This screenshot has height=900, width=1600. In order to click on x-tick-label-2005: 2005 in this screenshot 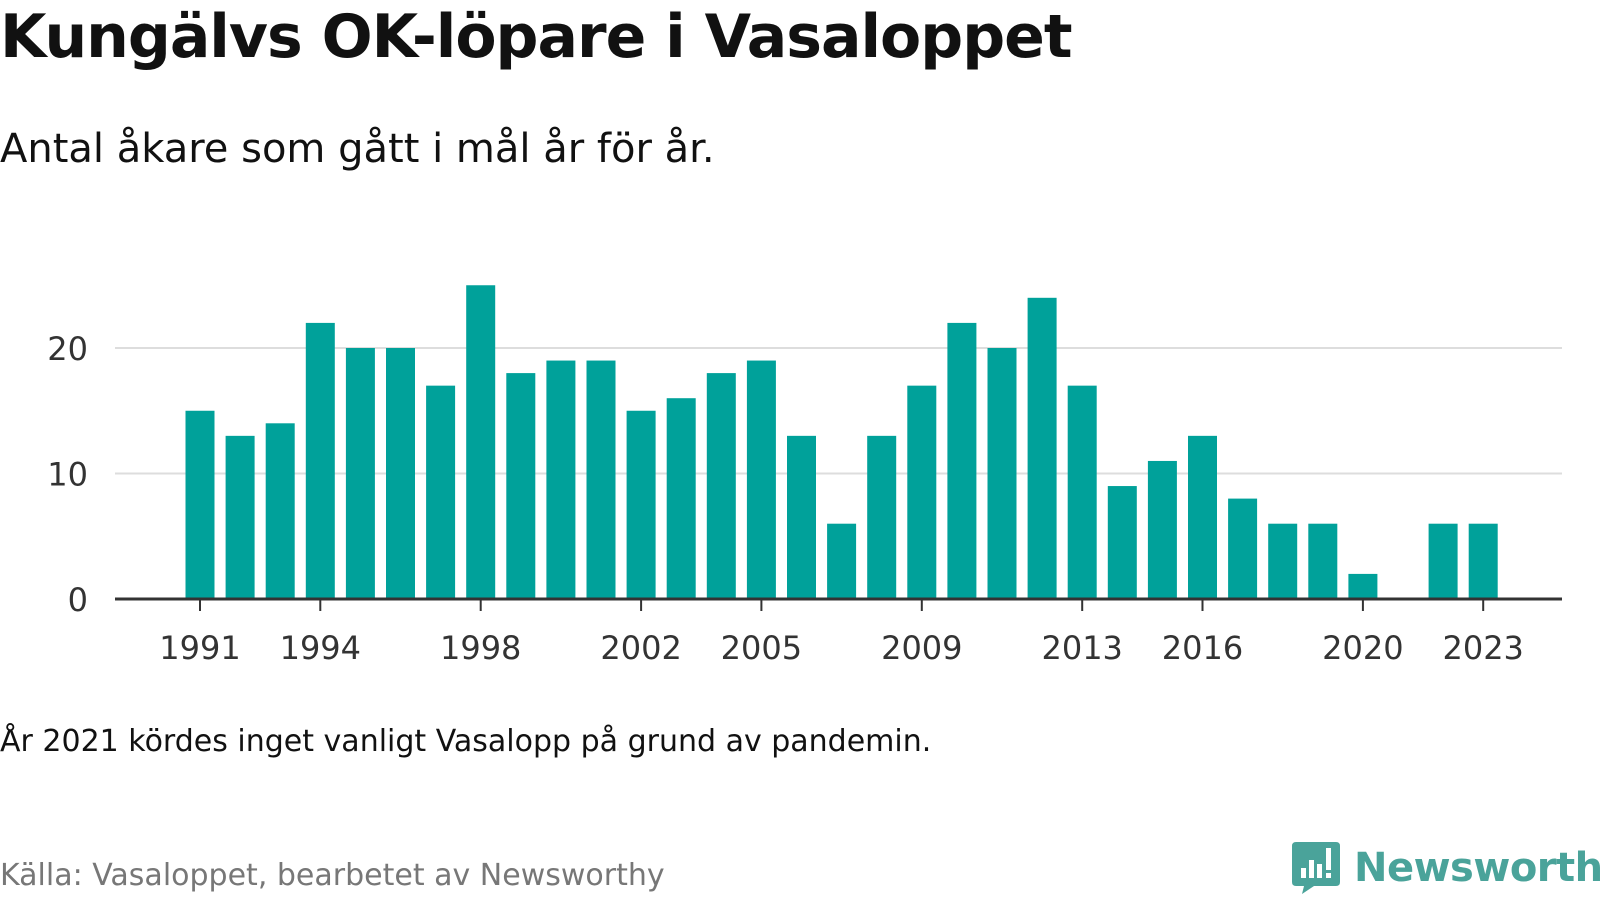, I will do `click(761, 648)`.